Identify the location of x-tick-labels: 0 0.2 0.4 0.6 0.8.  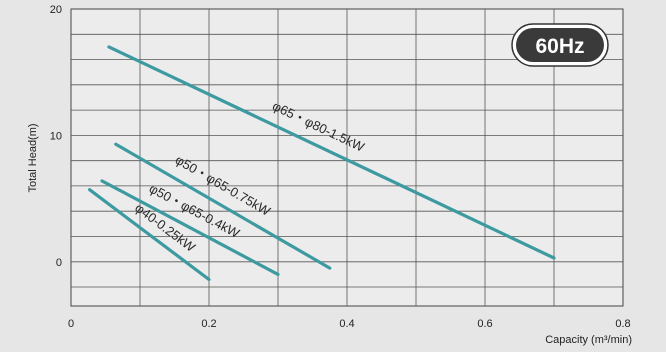
(349, 324).